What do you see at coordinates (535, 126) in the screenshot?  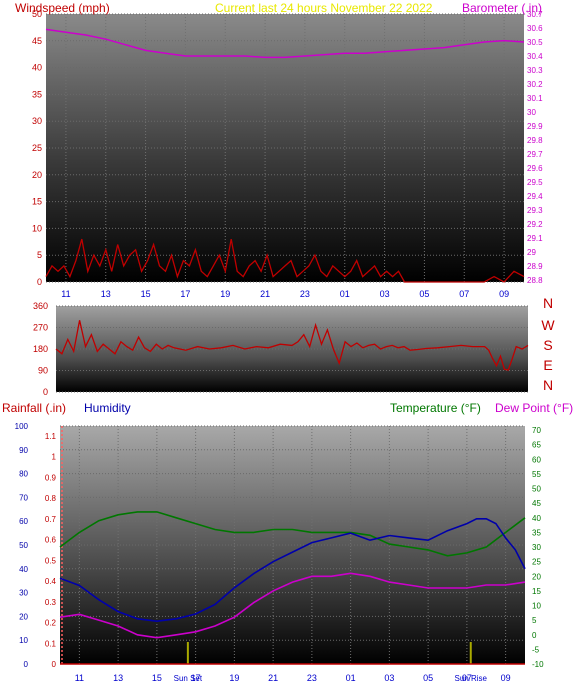 I see `baro-tick-label: 29.9` at bounding box center [535, 126].